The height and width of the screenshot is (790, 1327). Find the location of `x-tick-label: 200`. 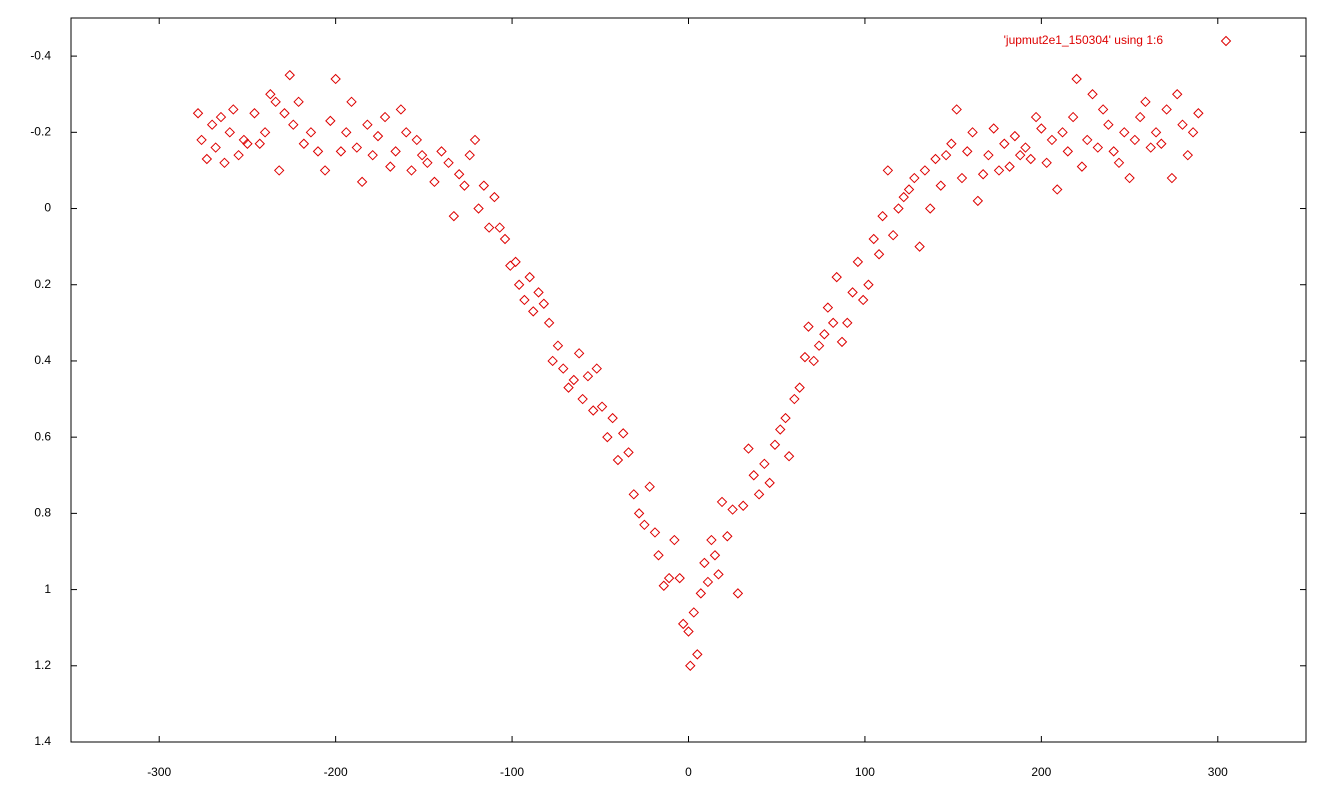

x-tick-label: 200 is located at coordinates (1041, 772).